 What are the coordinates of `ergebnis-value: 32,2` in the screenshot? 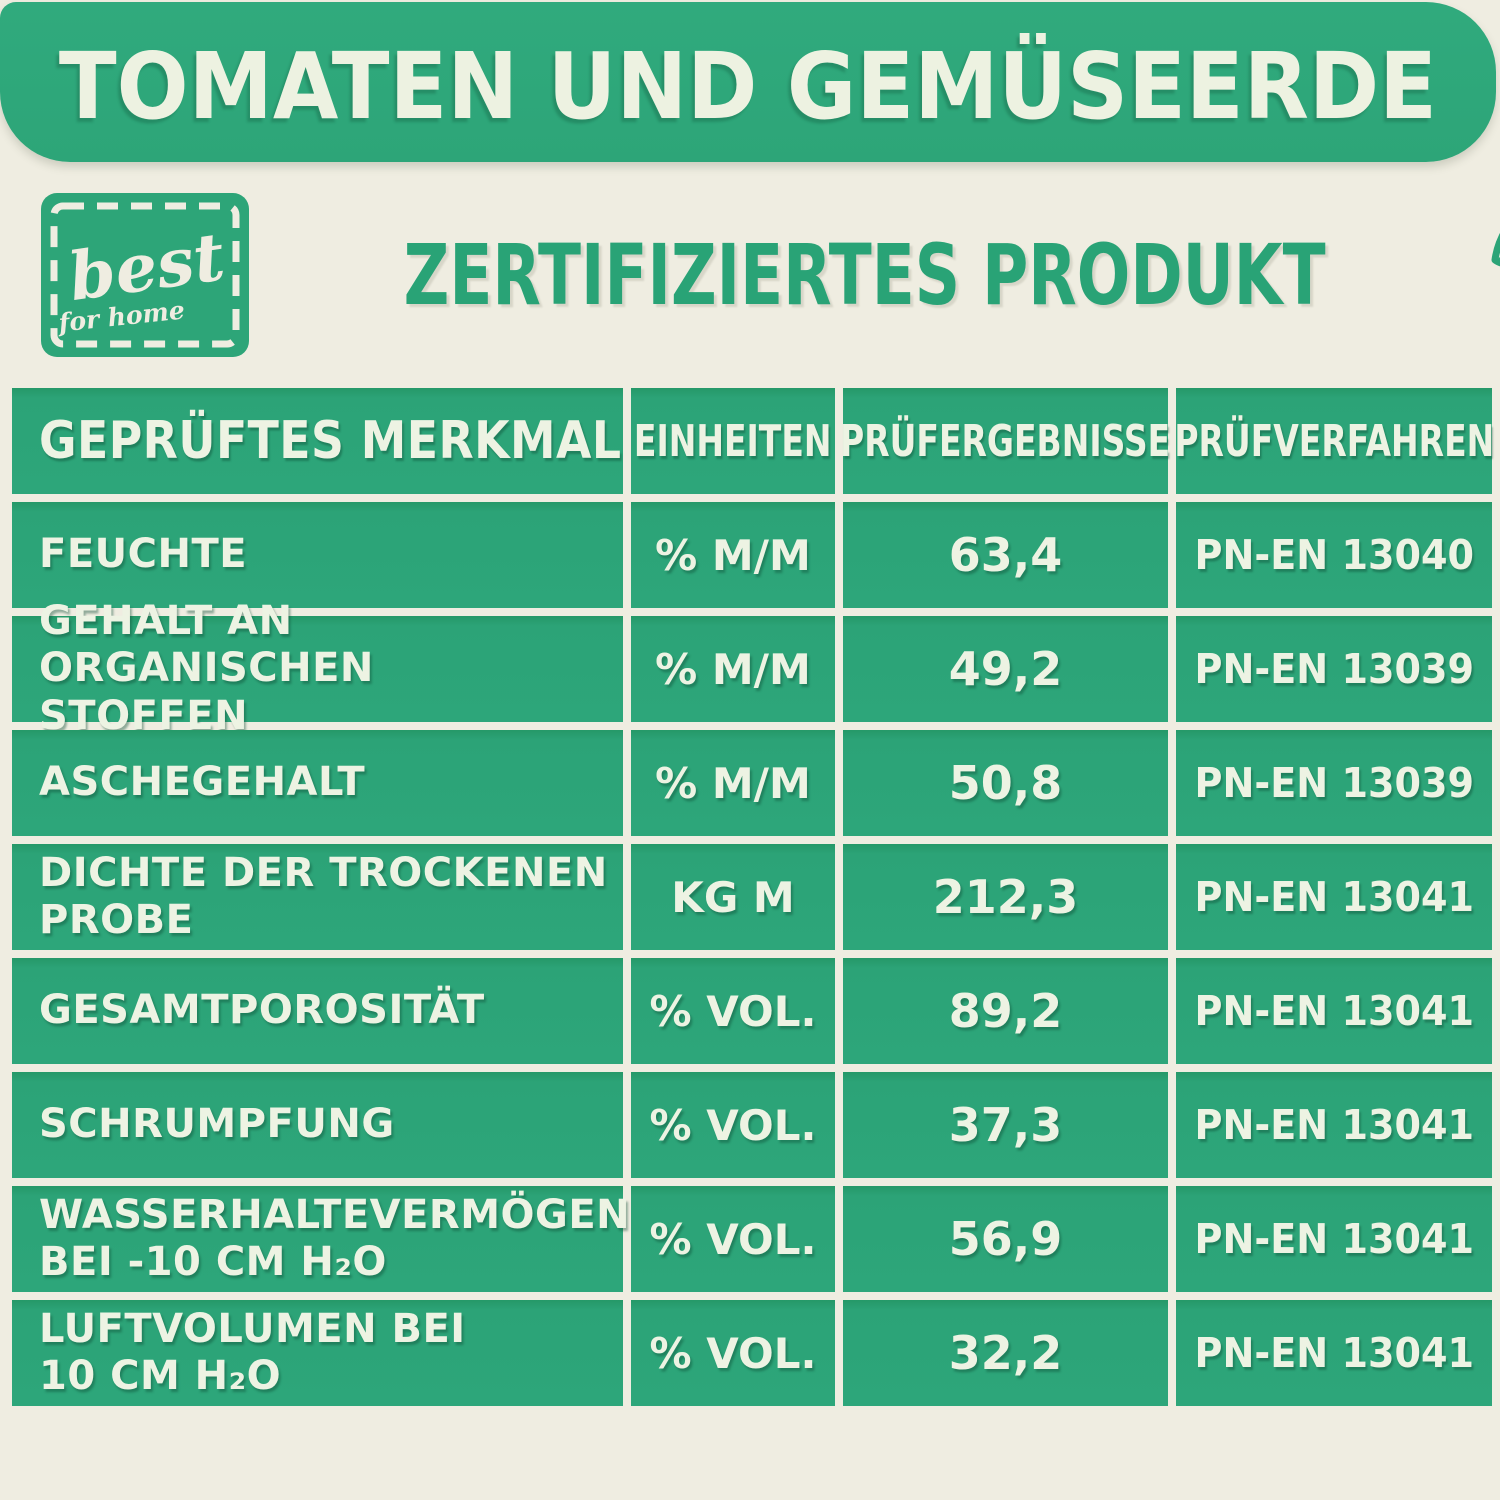 It's located at (1005, 1353).